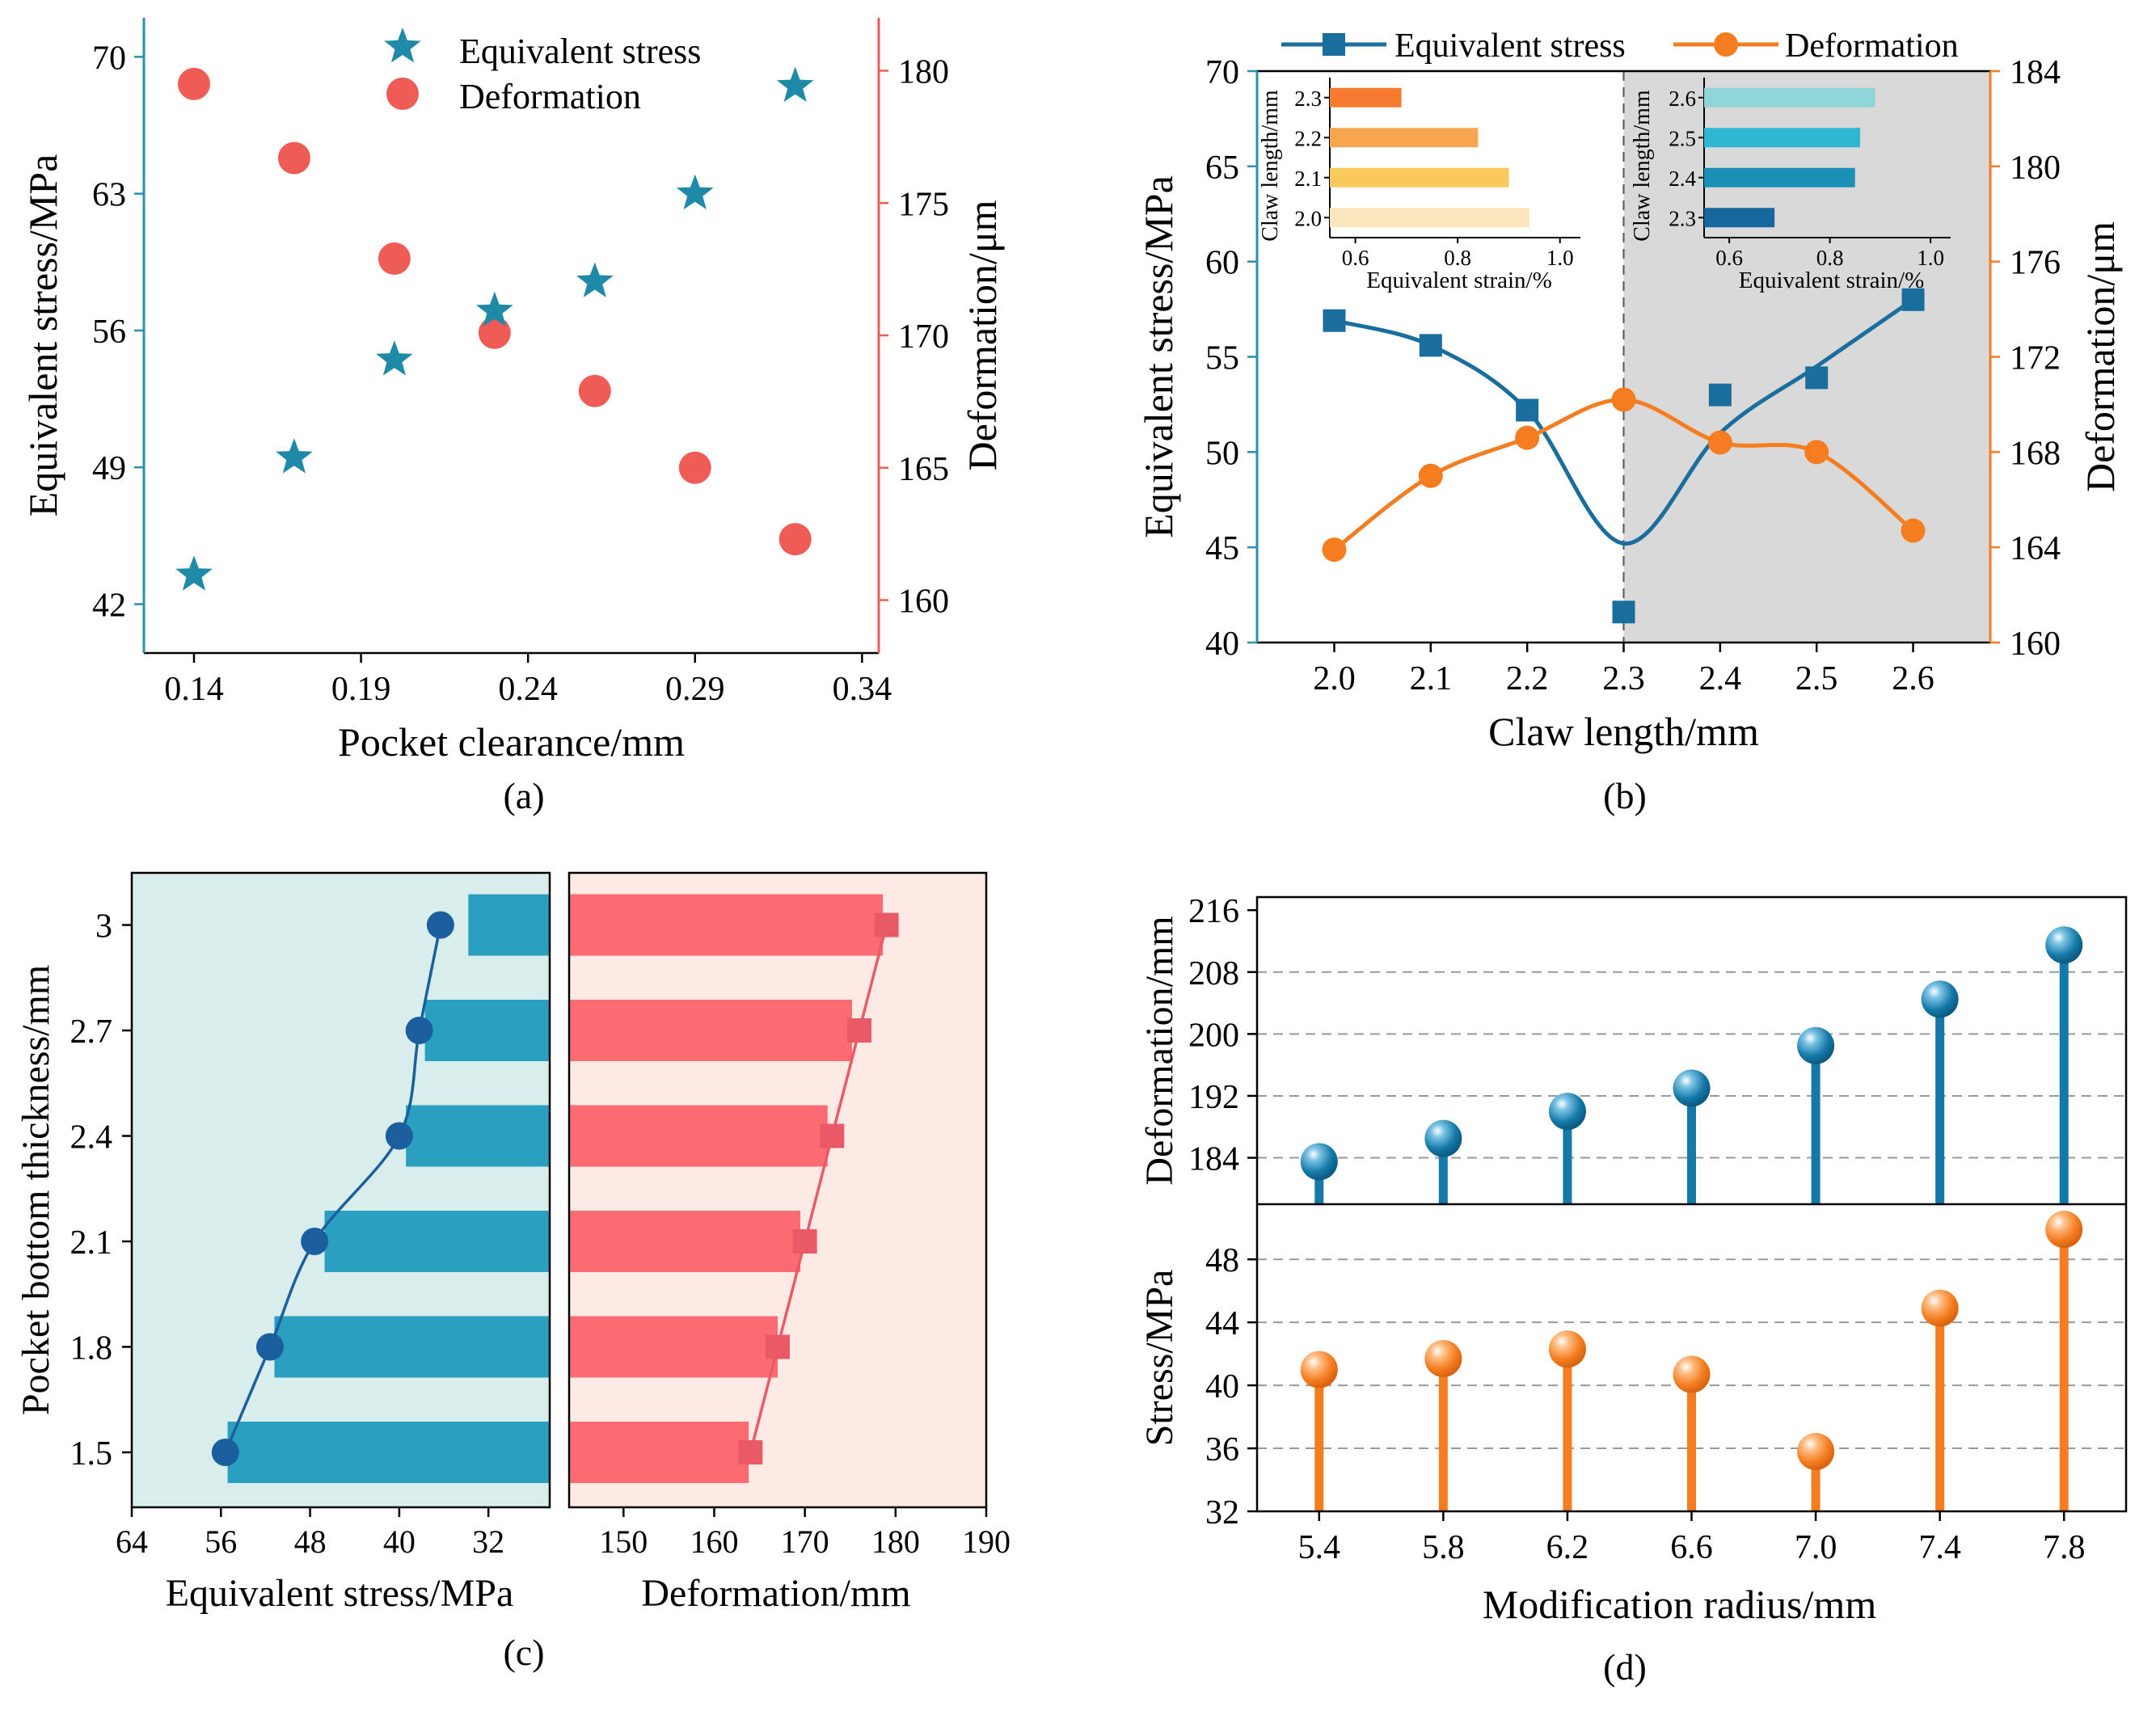 The image size is (2156, 1715). Describe the element at coordinates (1320, 1547) in the screenshot. I see `x-tick-label: 5.4` at that location.